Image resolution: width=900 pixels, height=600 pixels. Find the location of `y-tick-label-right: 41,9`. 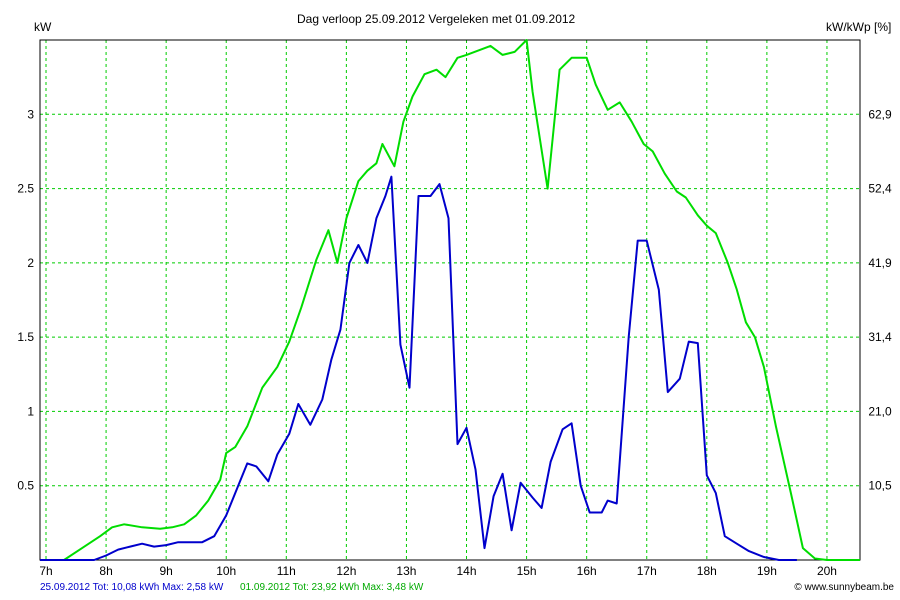

y-tick-label-right: 41,9 is located at coordinates (880, 263).